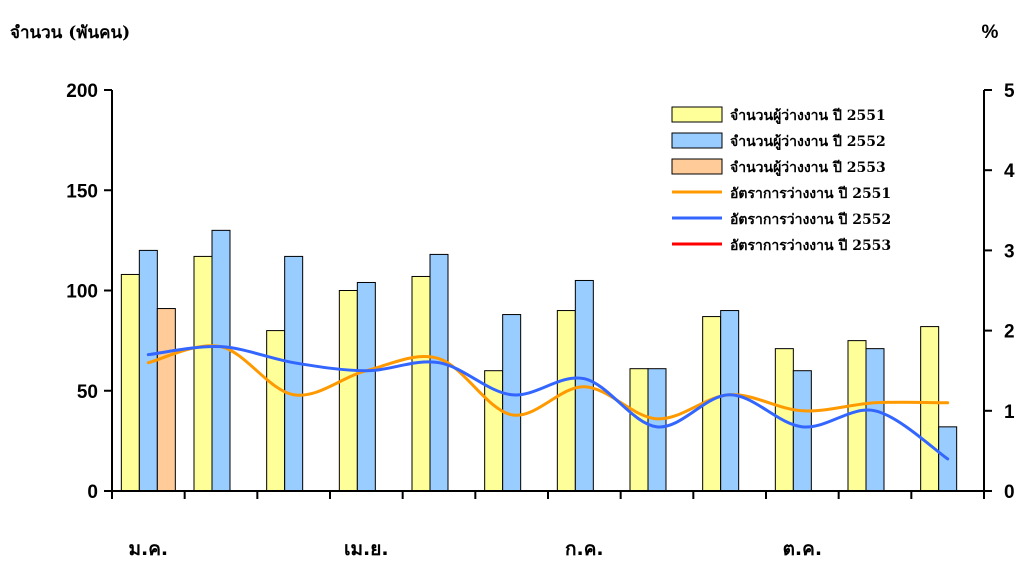 The image size is (1020, 562). I want to click on right-axis-title: %, so click(990, 32).